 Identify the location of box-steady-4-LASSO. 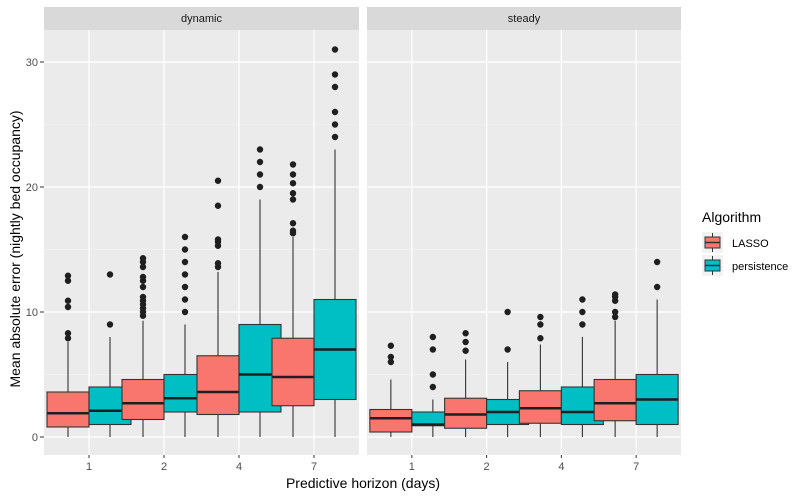
(540, 375).